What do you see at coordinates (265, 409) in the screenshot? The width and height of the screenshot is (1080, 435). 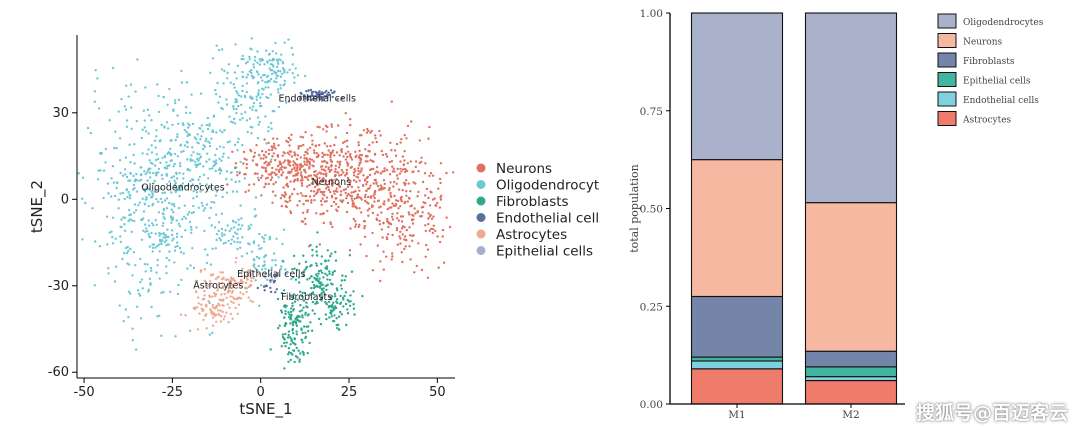 I see `x-axis-title: tSNE_1` at bounding box center [265, 409].